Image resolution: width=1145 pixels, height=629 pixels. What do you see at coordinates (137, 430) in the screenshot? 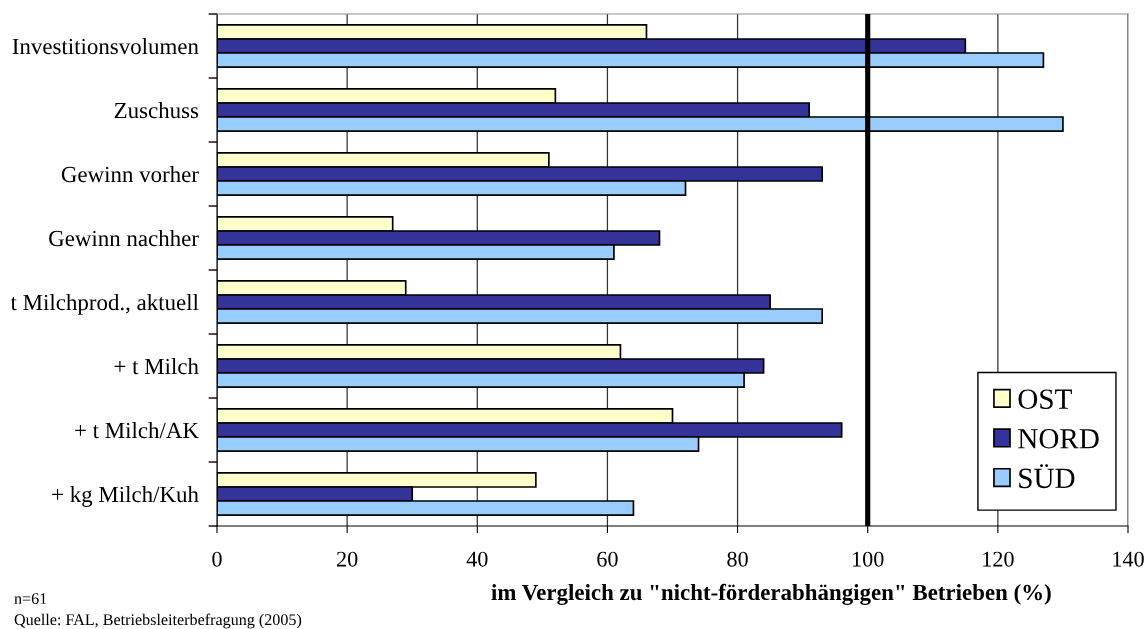
I see `y-tick-label: + t Milch/AK` at bounding box center [137, 430].